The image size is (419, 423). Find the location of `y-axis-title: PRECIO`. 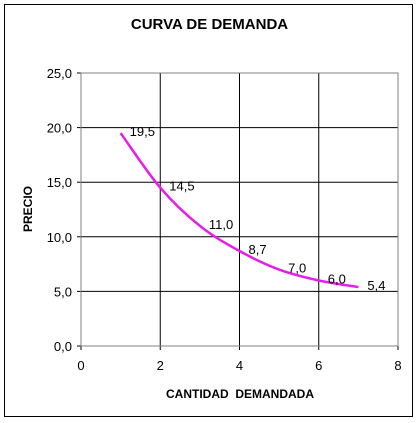

y-axis-title: PRECIO is located at coordinates (28, 209).